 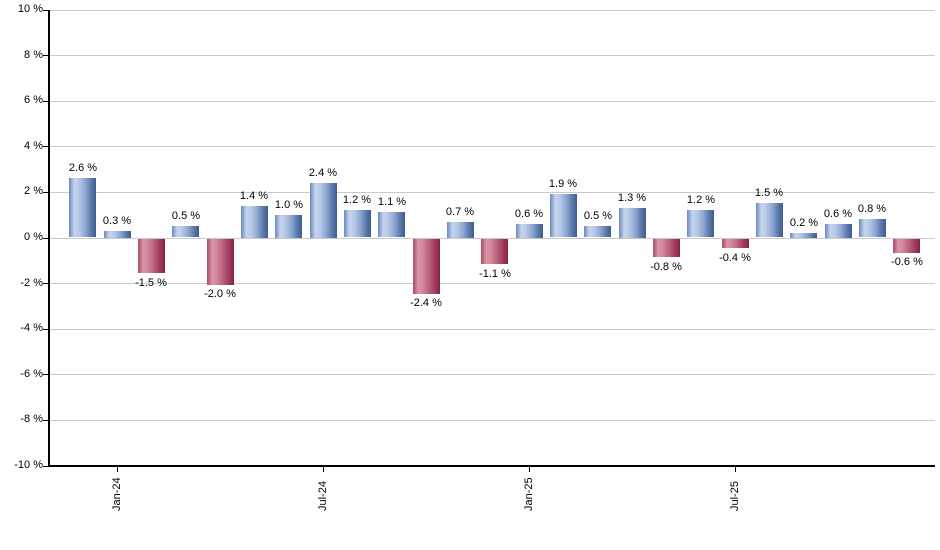 I want to click on y-axis-tick-label: 10 %, so click(x=30, y=9).